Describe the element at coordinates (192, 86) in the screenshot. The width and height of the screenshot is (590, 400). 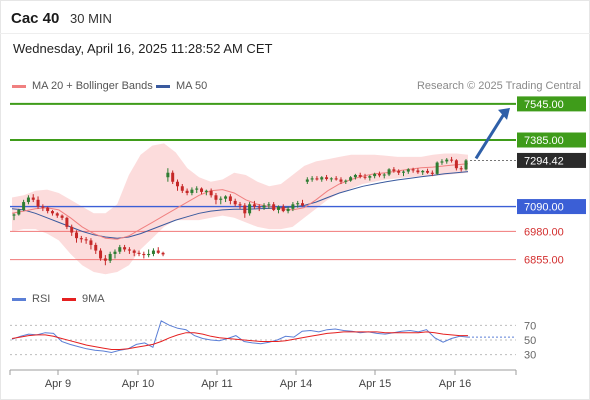
I see `legend-ma50-label: MA 50` at that location.